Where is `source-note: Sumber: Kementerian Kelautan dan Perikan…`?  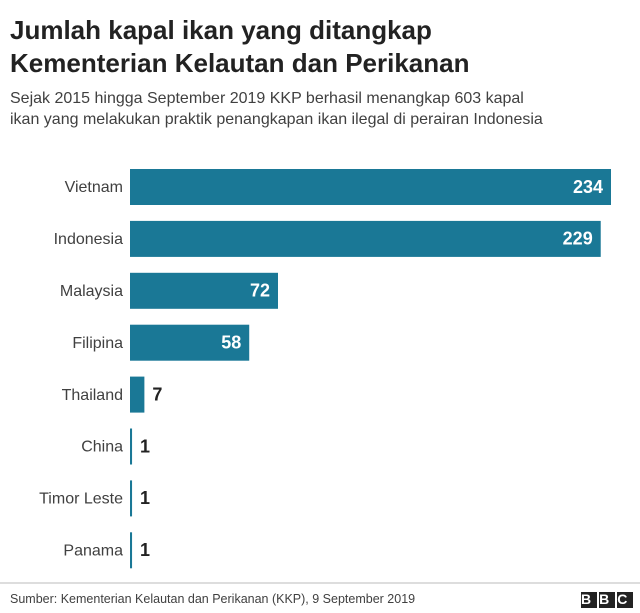 source-note: Sumber: Kementerian Kelautan dan Perikan… is located at coordinates (213, 599).